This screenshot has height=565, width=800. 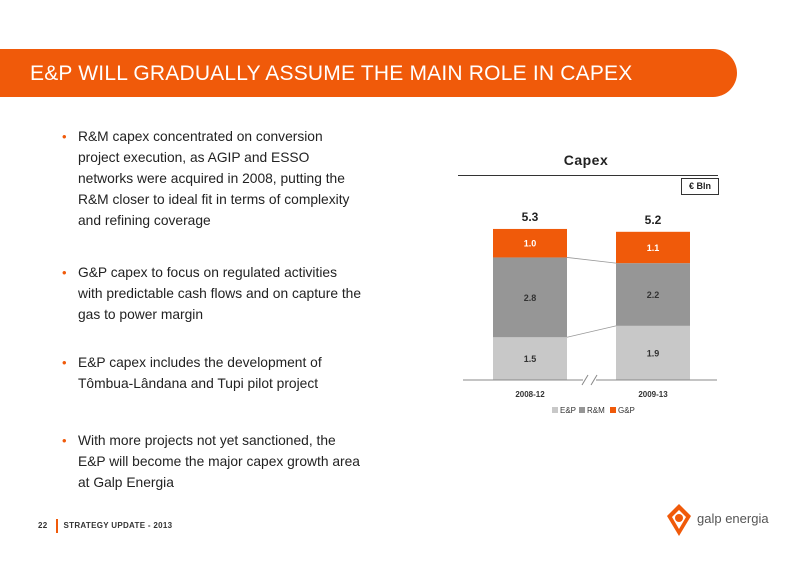 I want to click on chart-title-rule, so click(x=588, y=175).